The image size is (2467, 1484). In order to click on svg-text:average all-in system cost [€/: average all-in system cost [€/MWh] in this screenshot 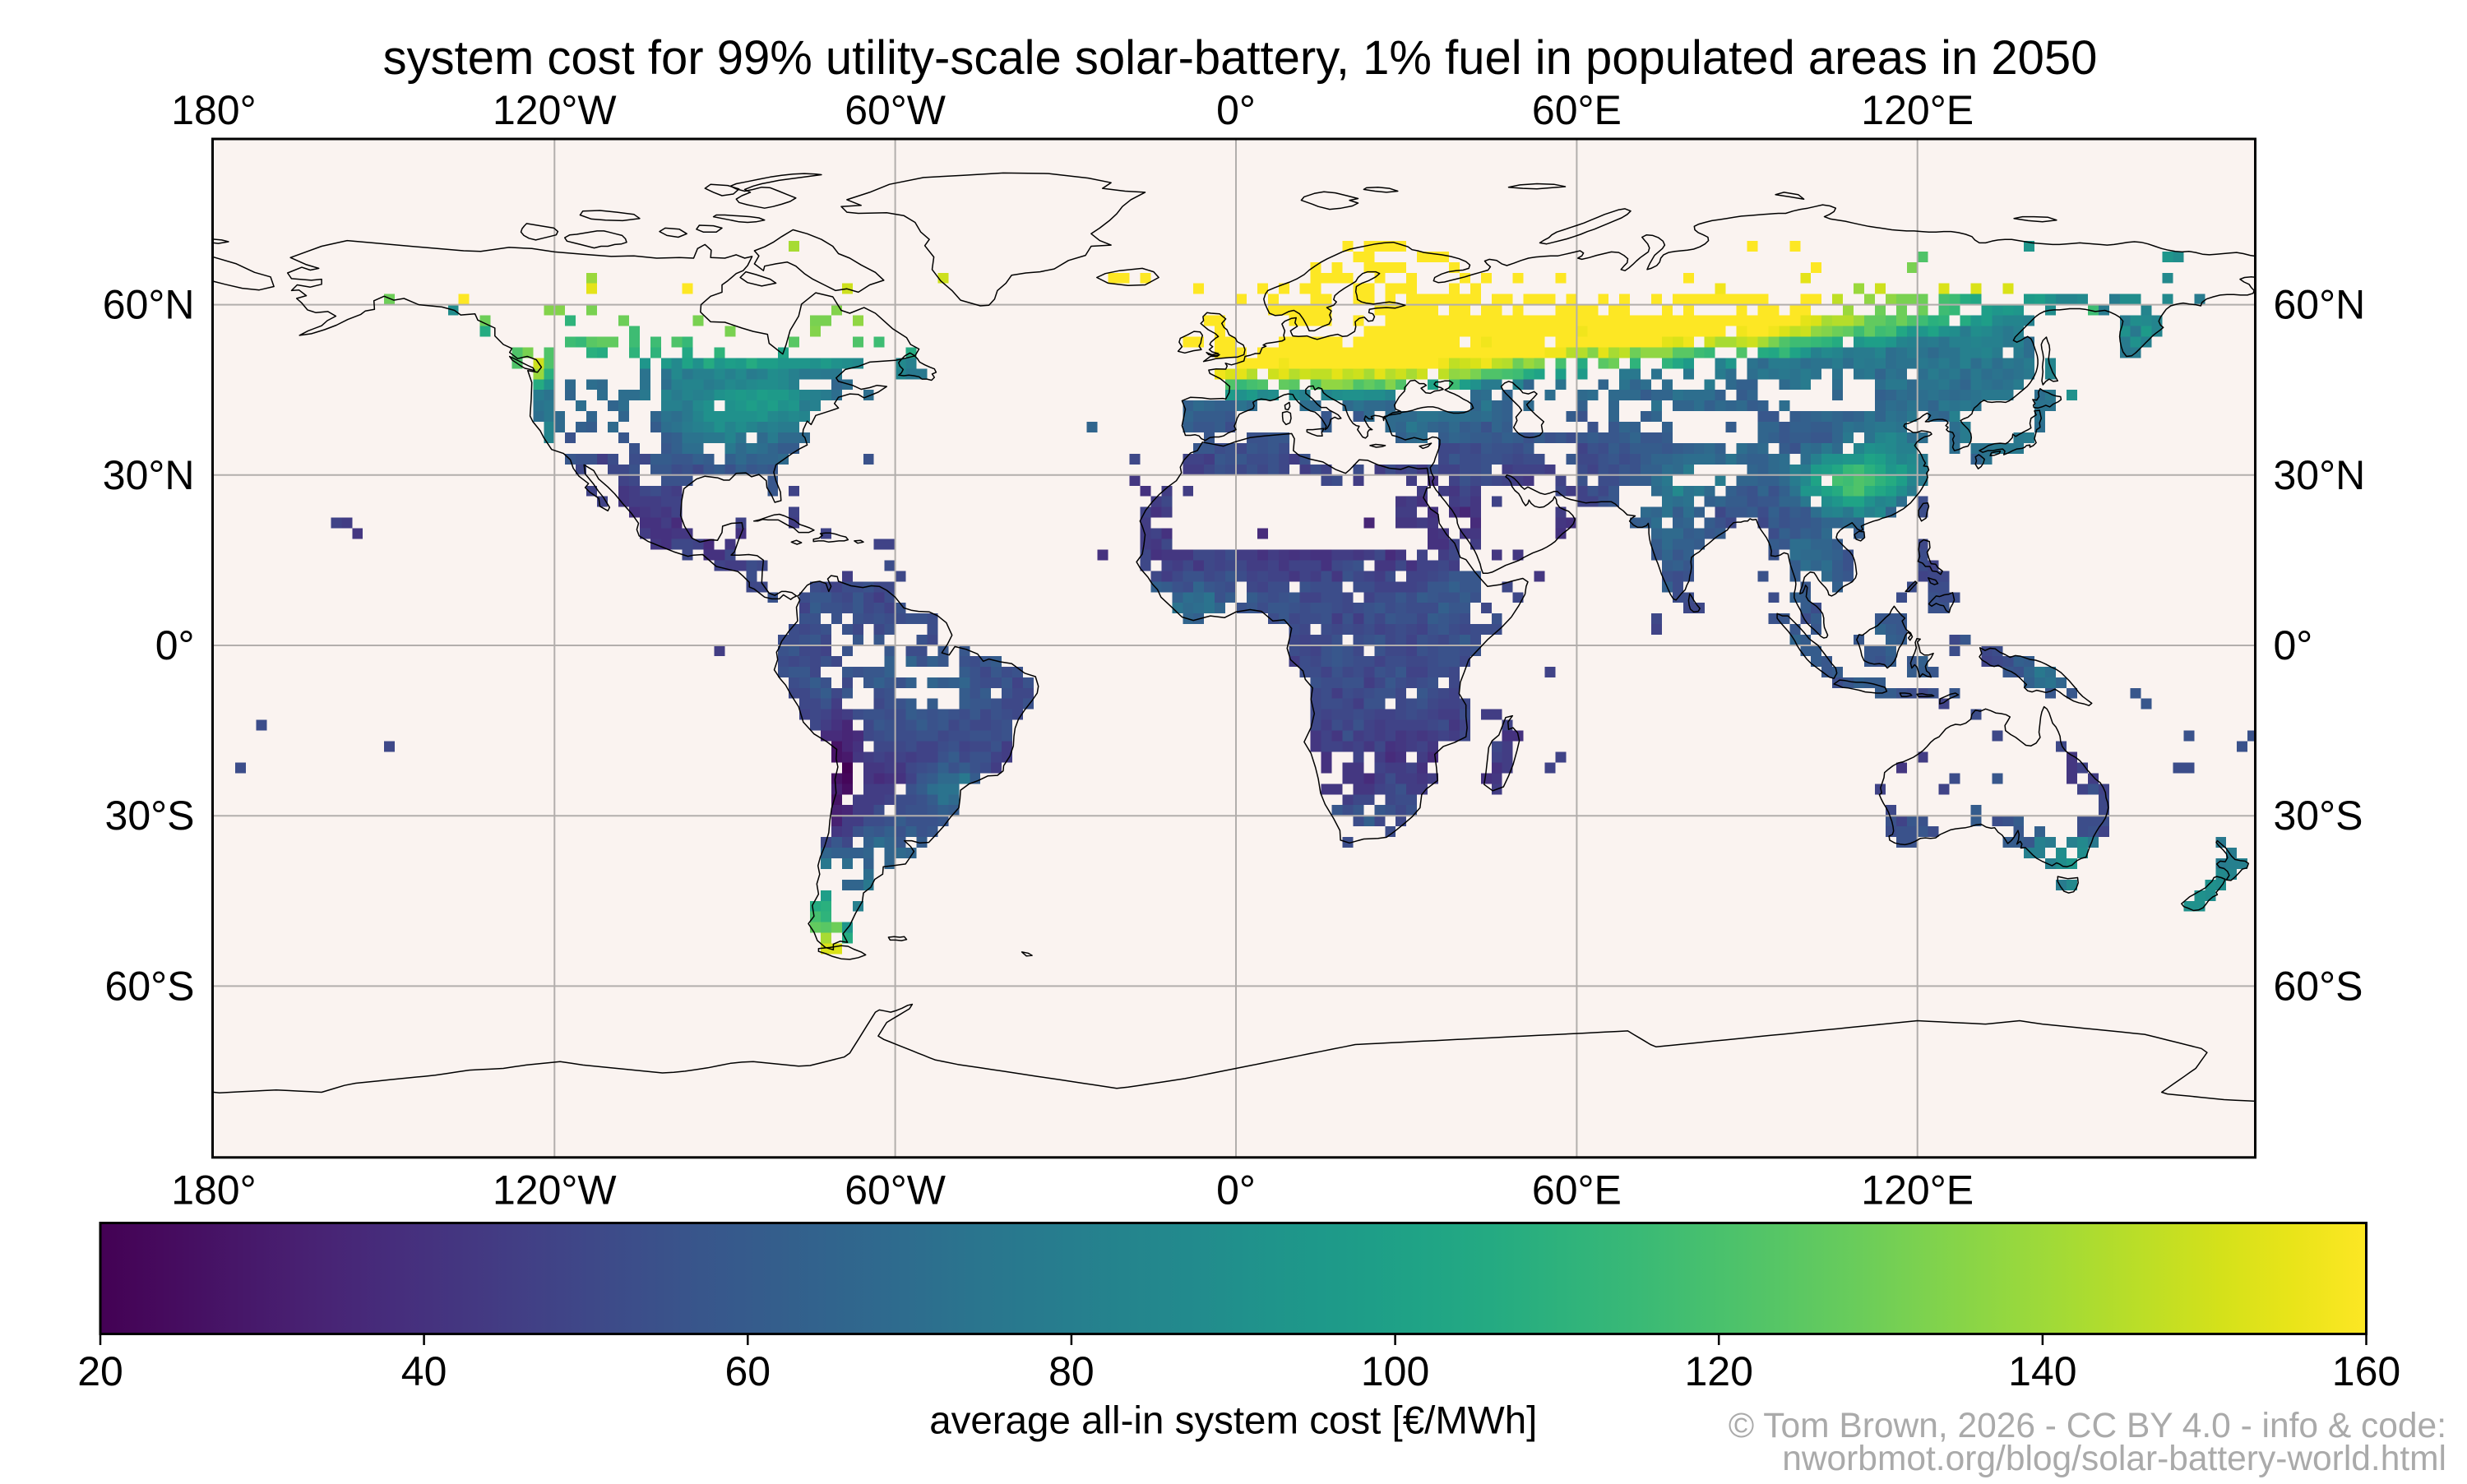, I will do `click(1233, 1420)`.